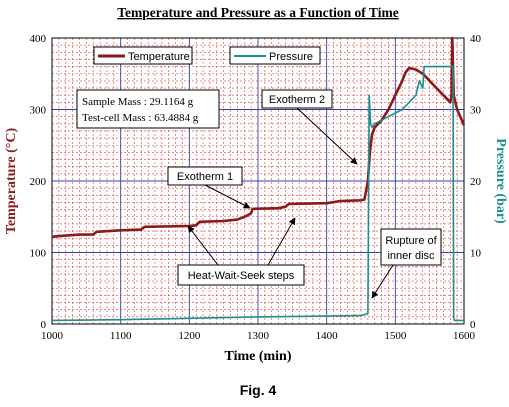 The image size is (509, 407). Describe the element at coordinates (500, 181) in the screenshot. I see `y-right-axis-label: Pressure (bar)` at that location.